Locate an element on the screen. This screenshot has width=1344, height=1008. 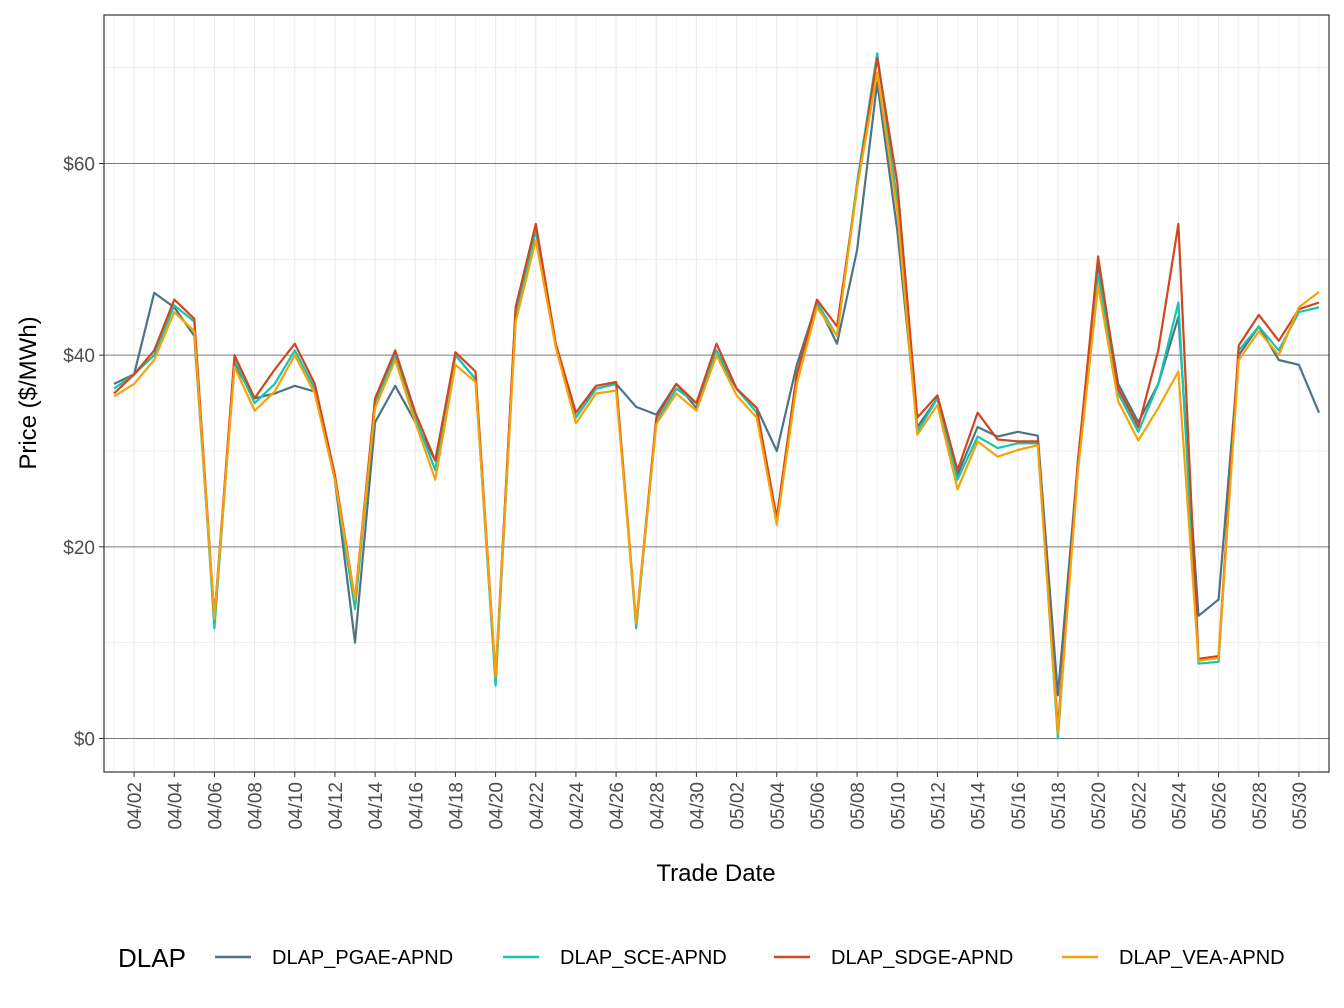
x-tick-label: 05/30 is located at coordinates (1300, 806).